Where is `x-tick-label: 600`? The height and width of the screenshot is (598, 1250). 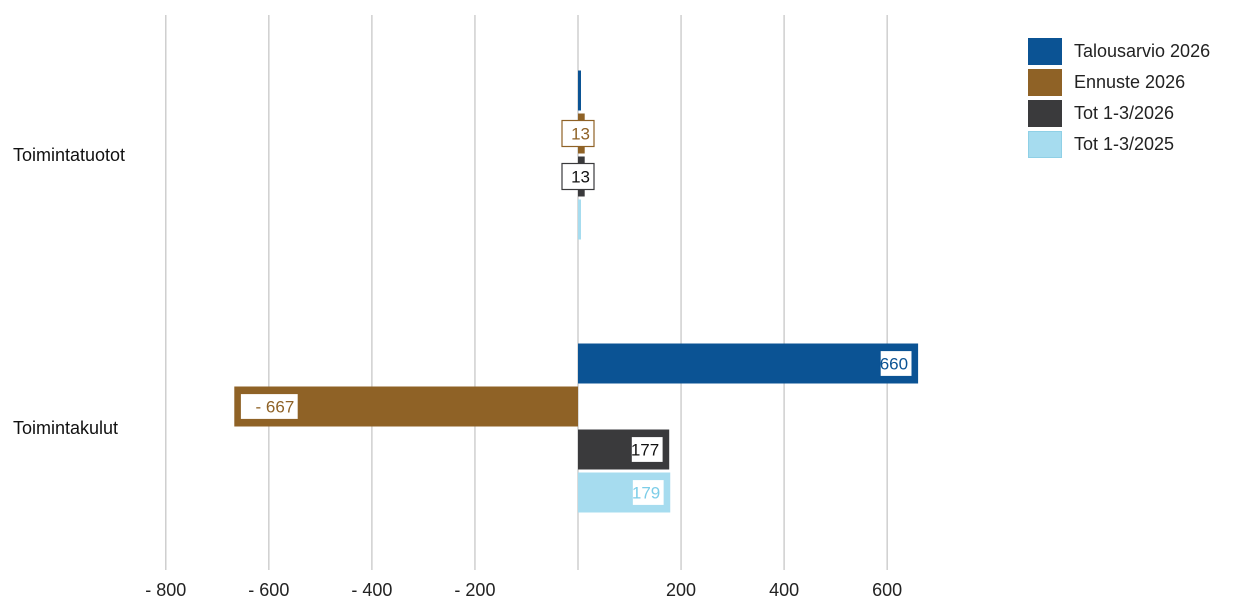
x-tick-label: 600 is located at coordinates (887, 589).